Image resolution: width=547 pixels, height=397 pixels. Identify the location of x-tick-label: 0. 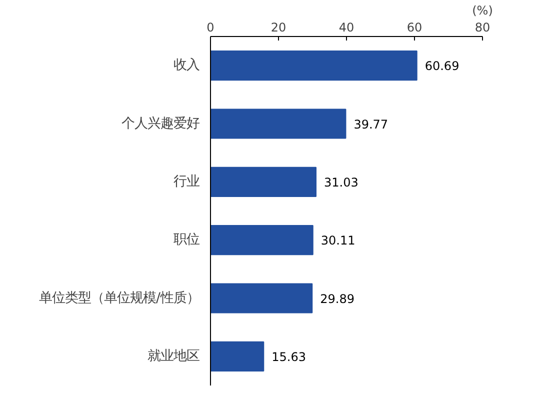
(210, 27).